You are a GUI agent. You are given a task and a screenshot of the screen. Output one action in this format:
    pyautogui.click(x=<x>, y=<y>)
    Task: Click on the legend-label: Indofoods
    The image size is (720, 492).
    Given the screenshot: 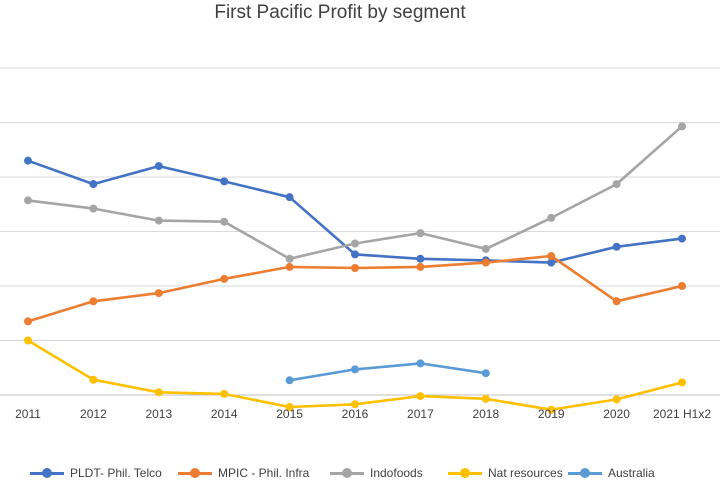 What is the action you would take?
    pyautogui.click(x=396, y=473)
    